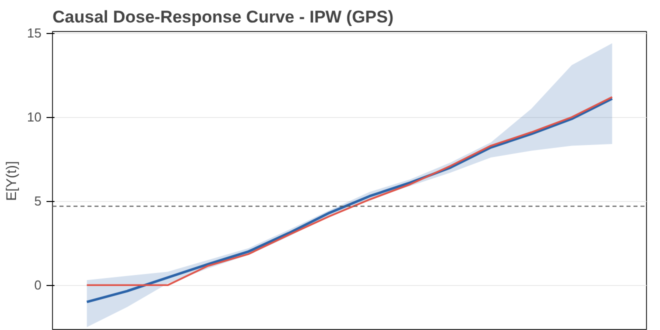  Describe the element at coordinates (223, 17) in the screenshot. I see `chart-title: Causal Dose-Response Curve - IPW (GPS)` at that location.